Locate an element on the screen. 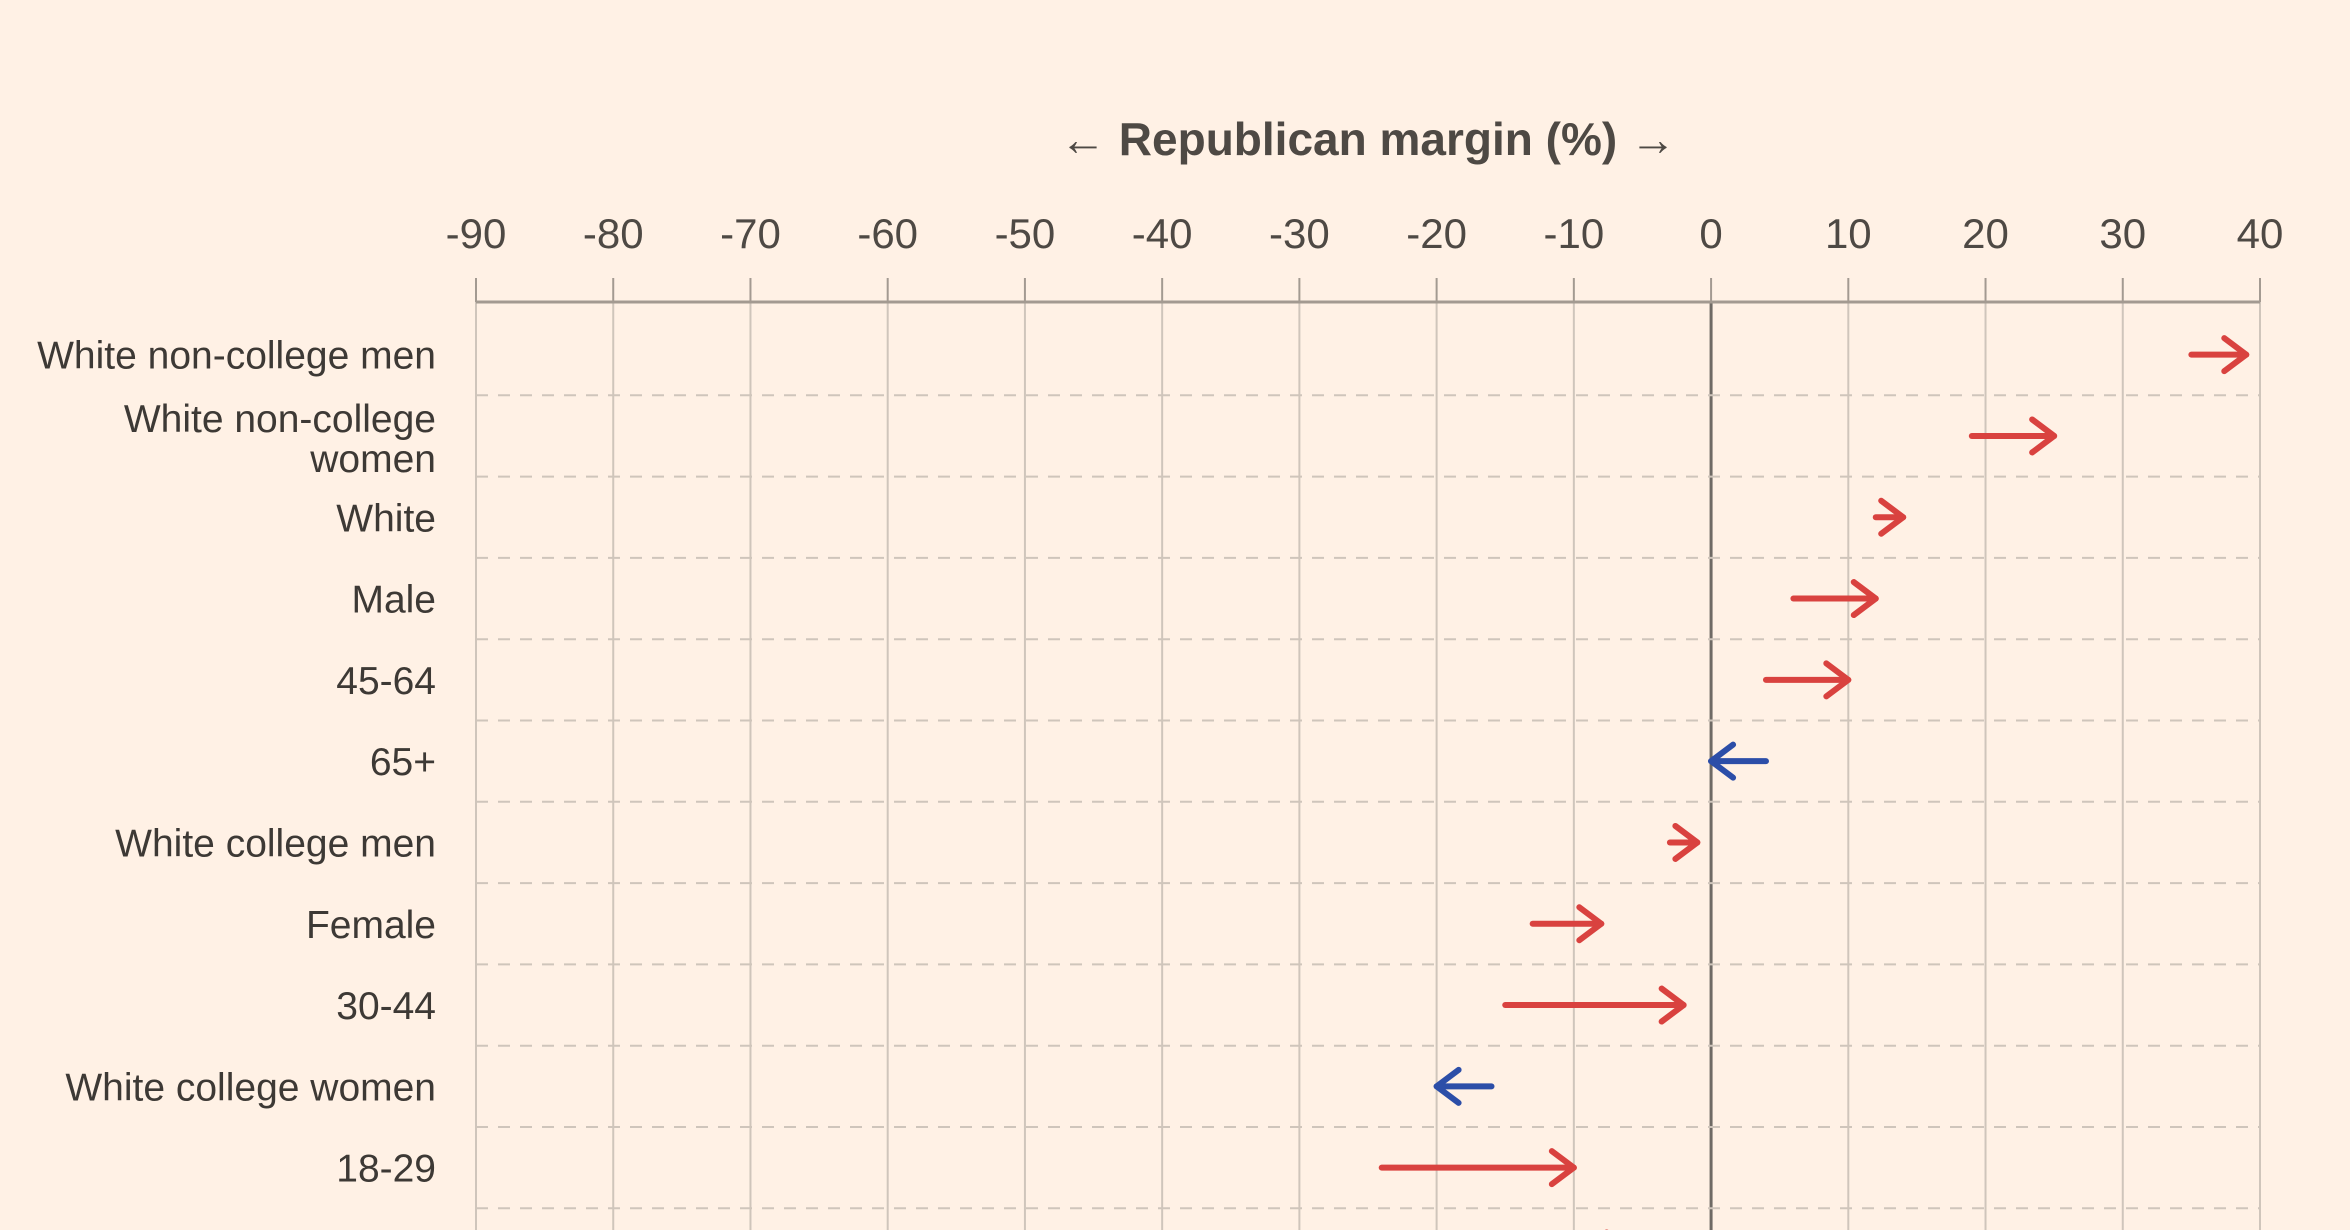 This screenshot has width=2350, height=1230. x-tick-label: -30 is located at coordinates (1299, 233).